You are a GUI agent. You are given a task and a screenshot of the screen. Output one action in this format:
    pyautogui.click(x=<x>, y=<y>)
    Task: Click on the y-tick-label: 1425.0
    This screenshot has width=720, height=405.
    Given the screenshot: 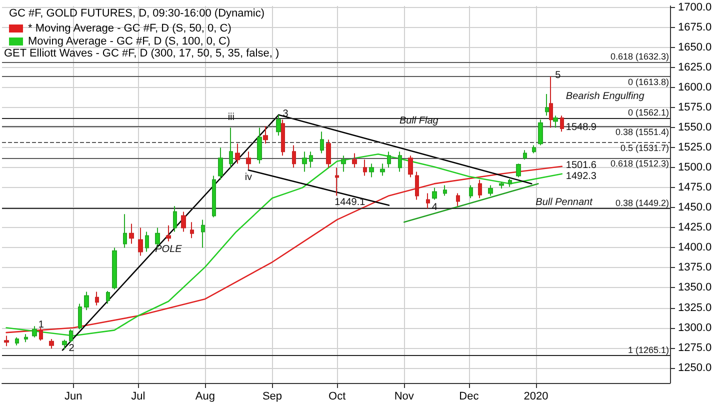 What is the action you would take?
    pyautogui.click(x=695, y=228)
    